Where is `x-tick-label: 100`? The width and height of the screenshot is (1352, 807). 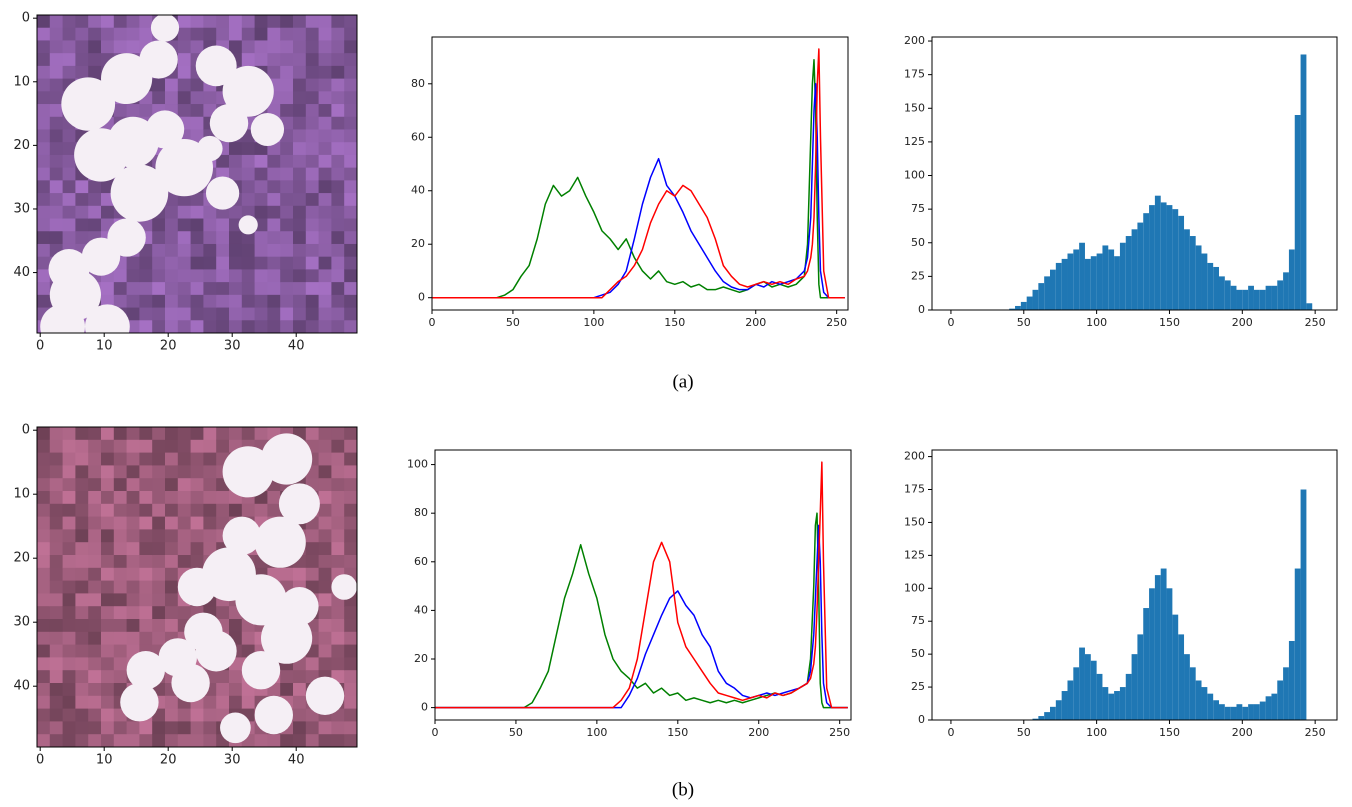
x-tick-label: 100 is located at coordinates (1096, 322).